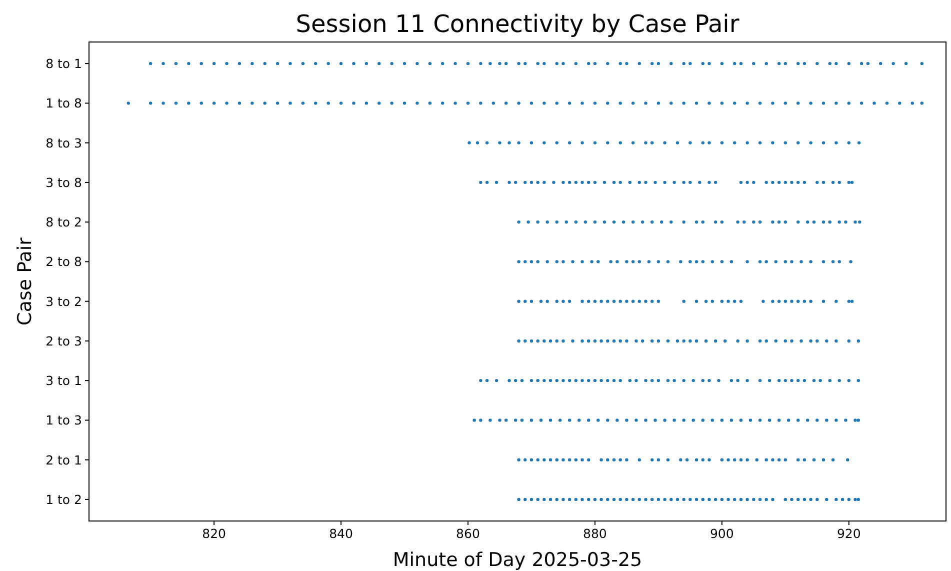 The image size is (951, 571). Describe the element at coordinates (64, 222) in the screenshot. I see `y-tick-label: 8 to 2` at that location.